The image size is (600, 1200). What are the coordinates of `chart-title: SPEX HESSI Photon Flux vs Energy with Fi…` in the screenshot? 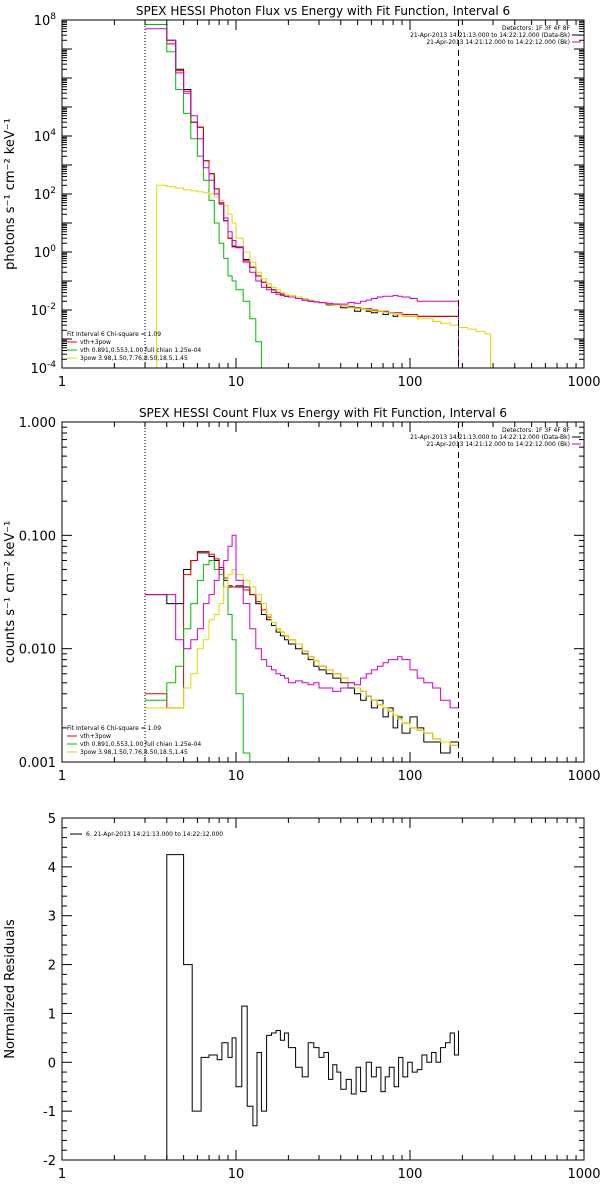 It's located at (323, 11).